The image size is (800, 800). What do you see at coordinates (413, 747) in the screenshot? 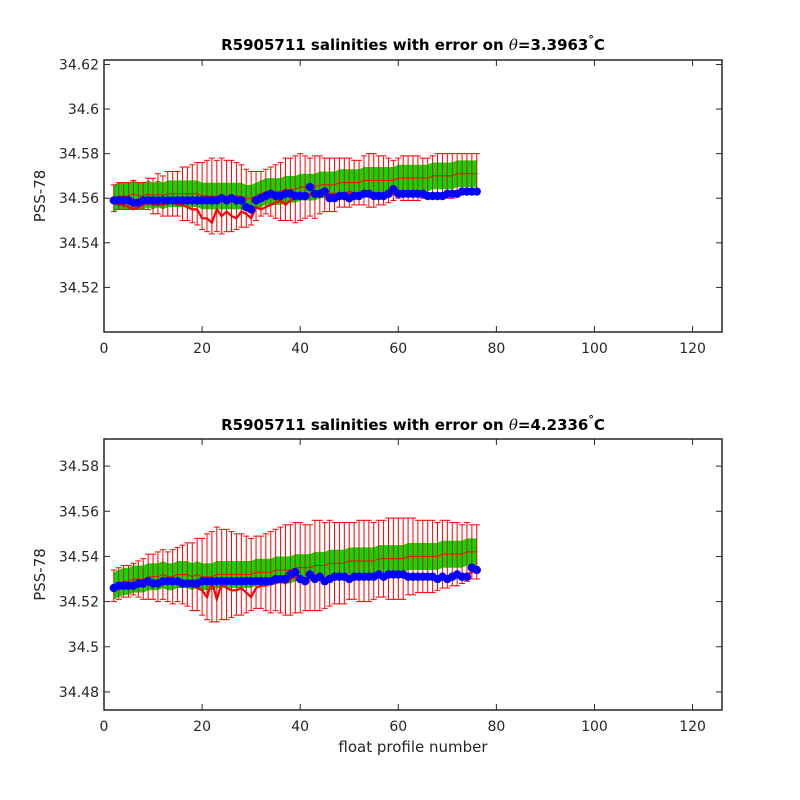
I see `x-axis-label: float profile number` at bounding box center [413, 747].